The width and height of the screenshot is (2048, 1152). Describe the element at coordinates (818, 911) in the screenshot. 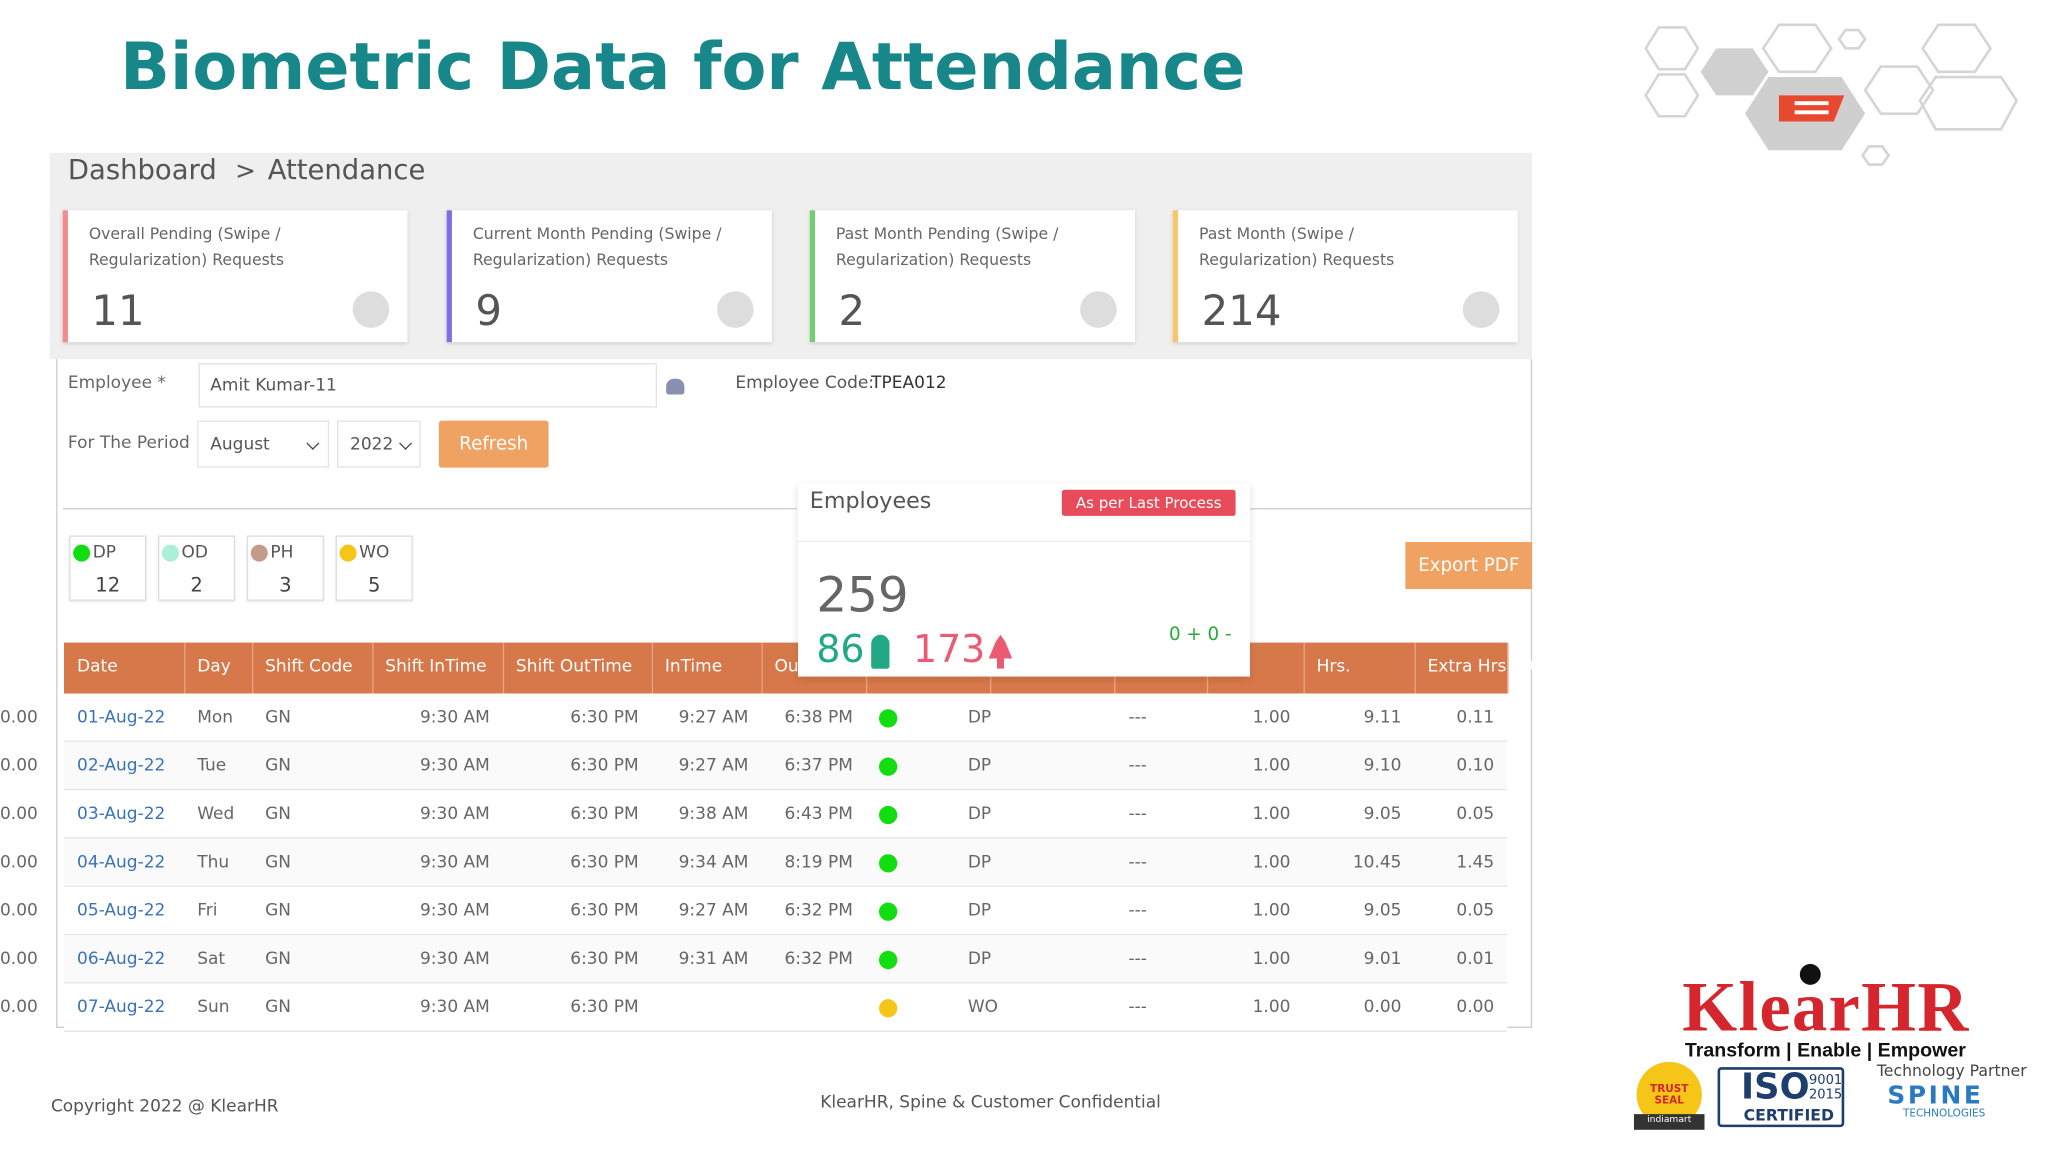

I see `table-cell: 6:32 PM` at that location.